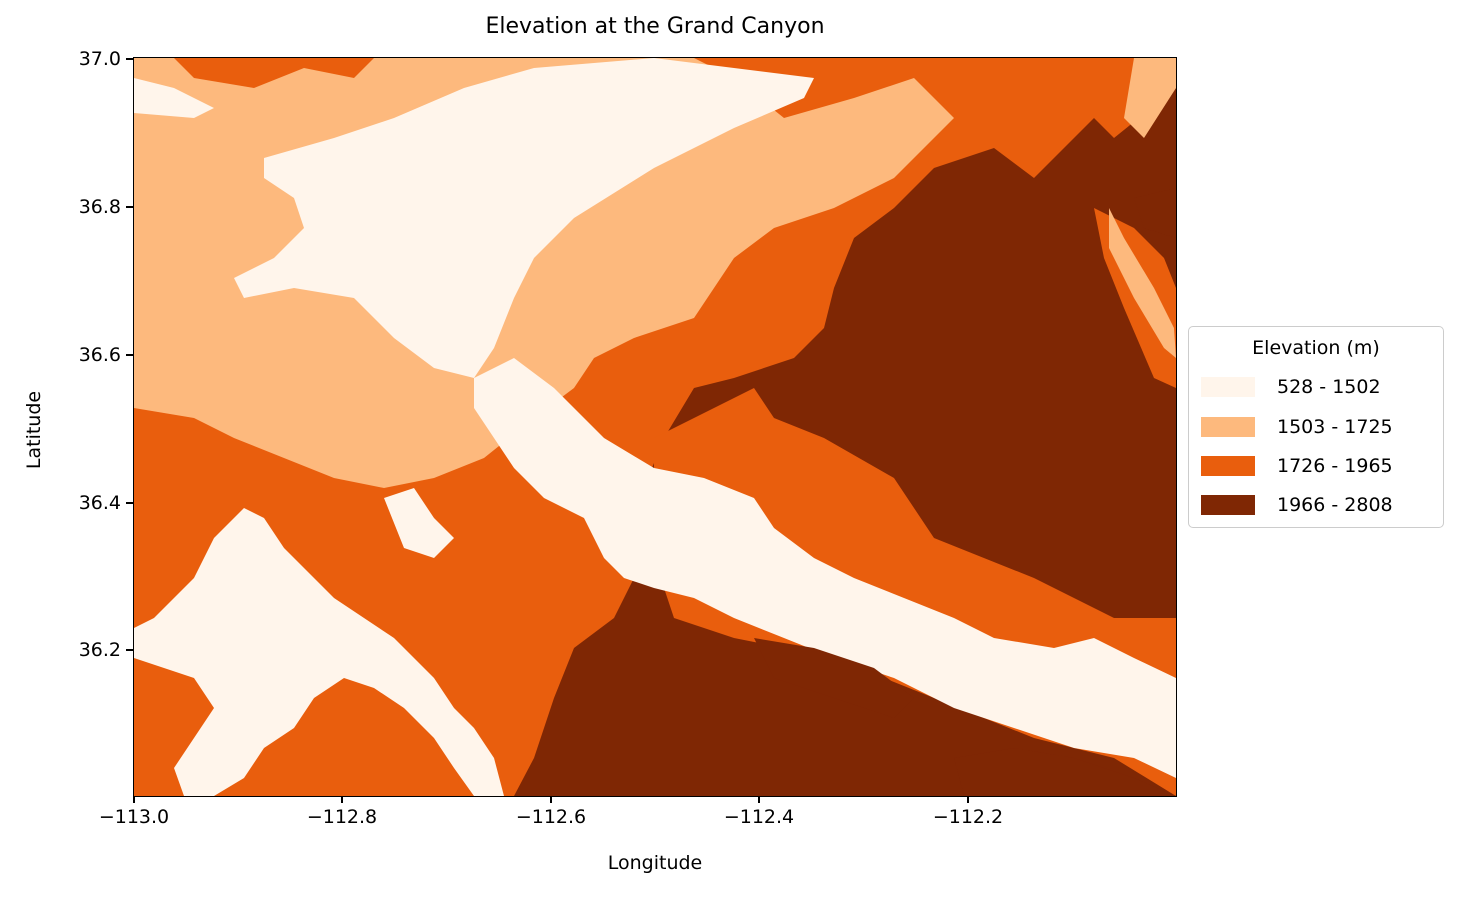  I want to click on legend-item: 1966 - 2808, so click(1297, 505).